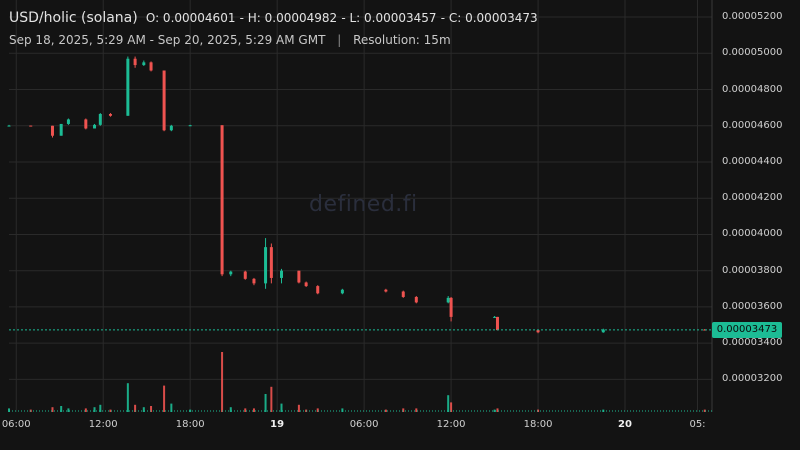 The height and width of the screenshot is (450, 800). Describe the element at coordinates (752, 17) in the screenshot. I see `y-tick-label: 0.00005200` at that location.